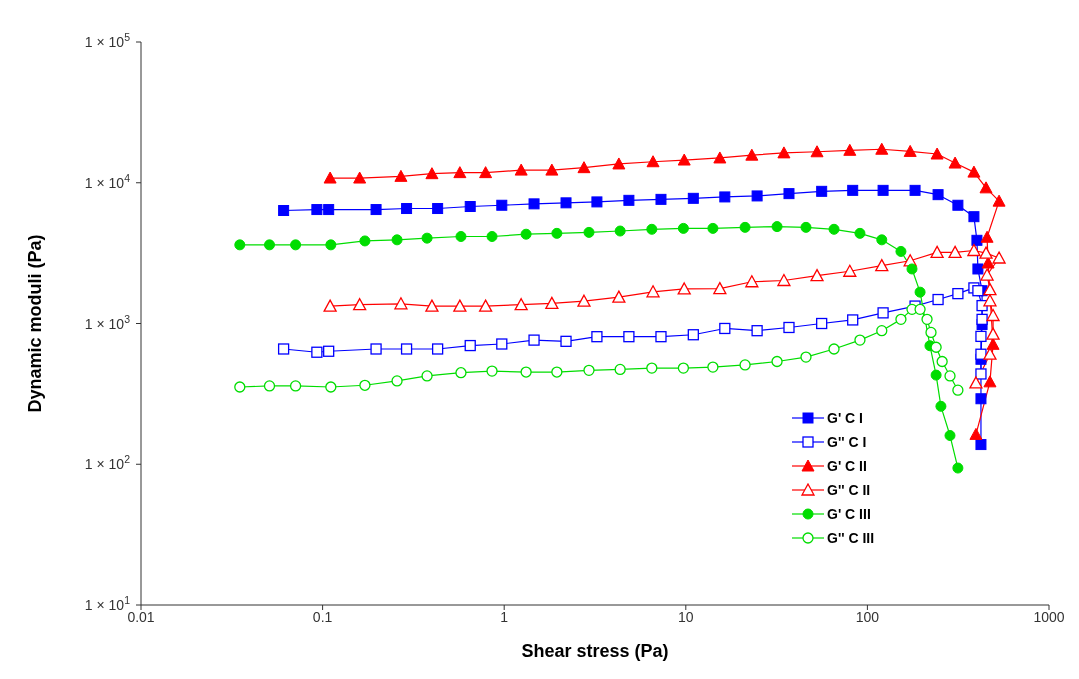  I want to click on y-axis-title: Dynamic moduli (Pa), so click(35, 323).